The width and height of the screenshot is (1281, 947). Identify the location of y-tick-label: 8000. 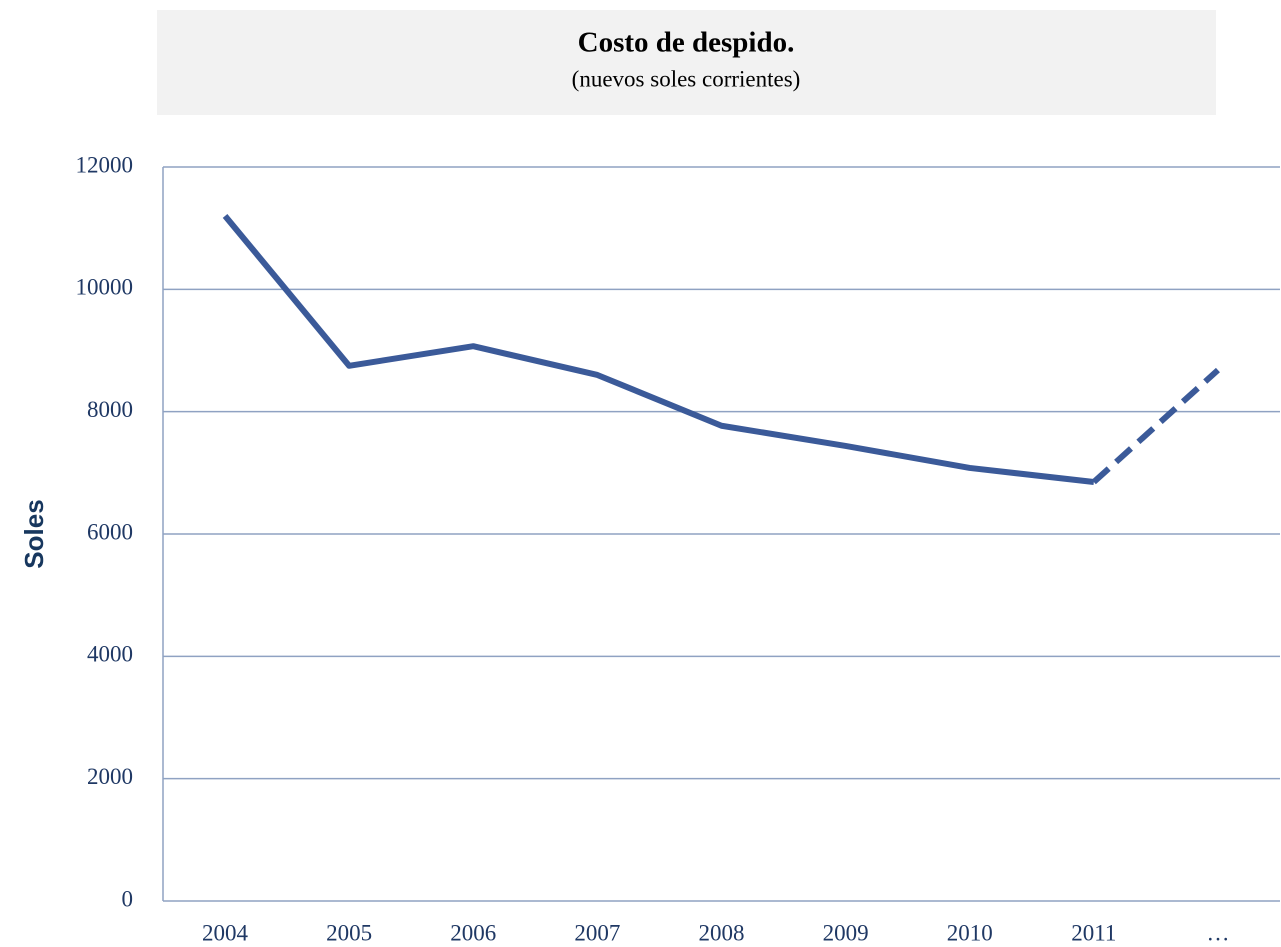
(110, 409).